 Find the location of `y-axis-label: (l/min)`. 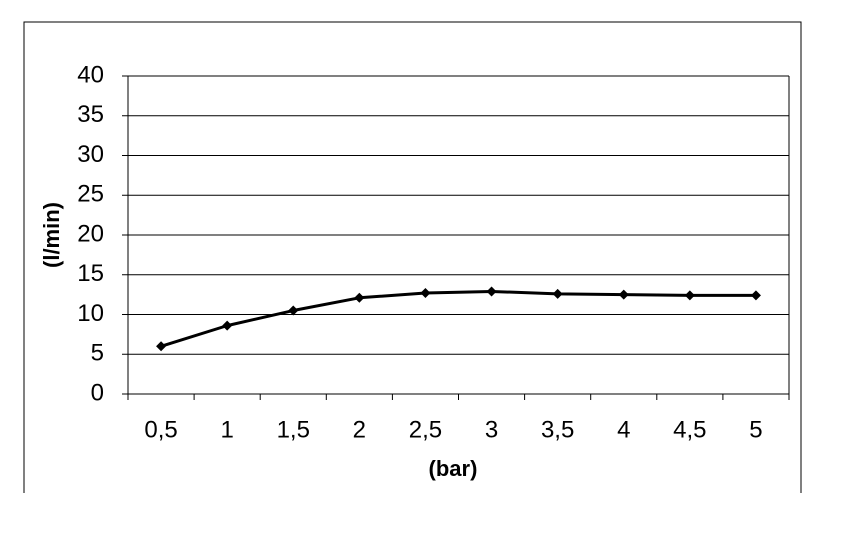

y-axis-label: (l/min) is located at coordinates (51, 235).